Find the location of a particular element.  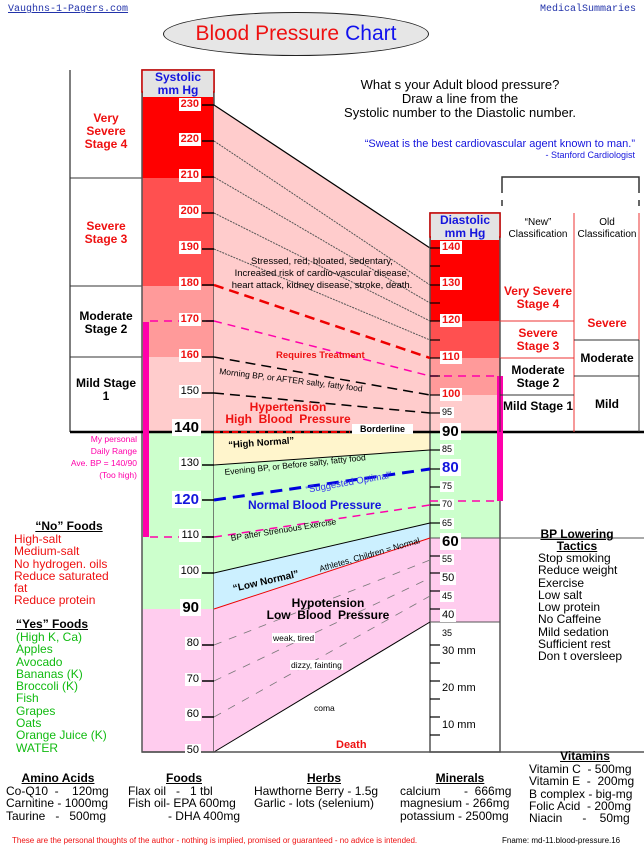

list-item: potassium - 2500mg is located at coordinates (454, 815).